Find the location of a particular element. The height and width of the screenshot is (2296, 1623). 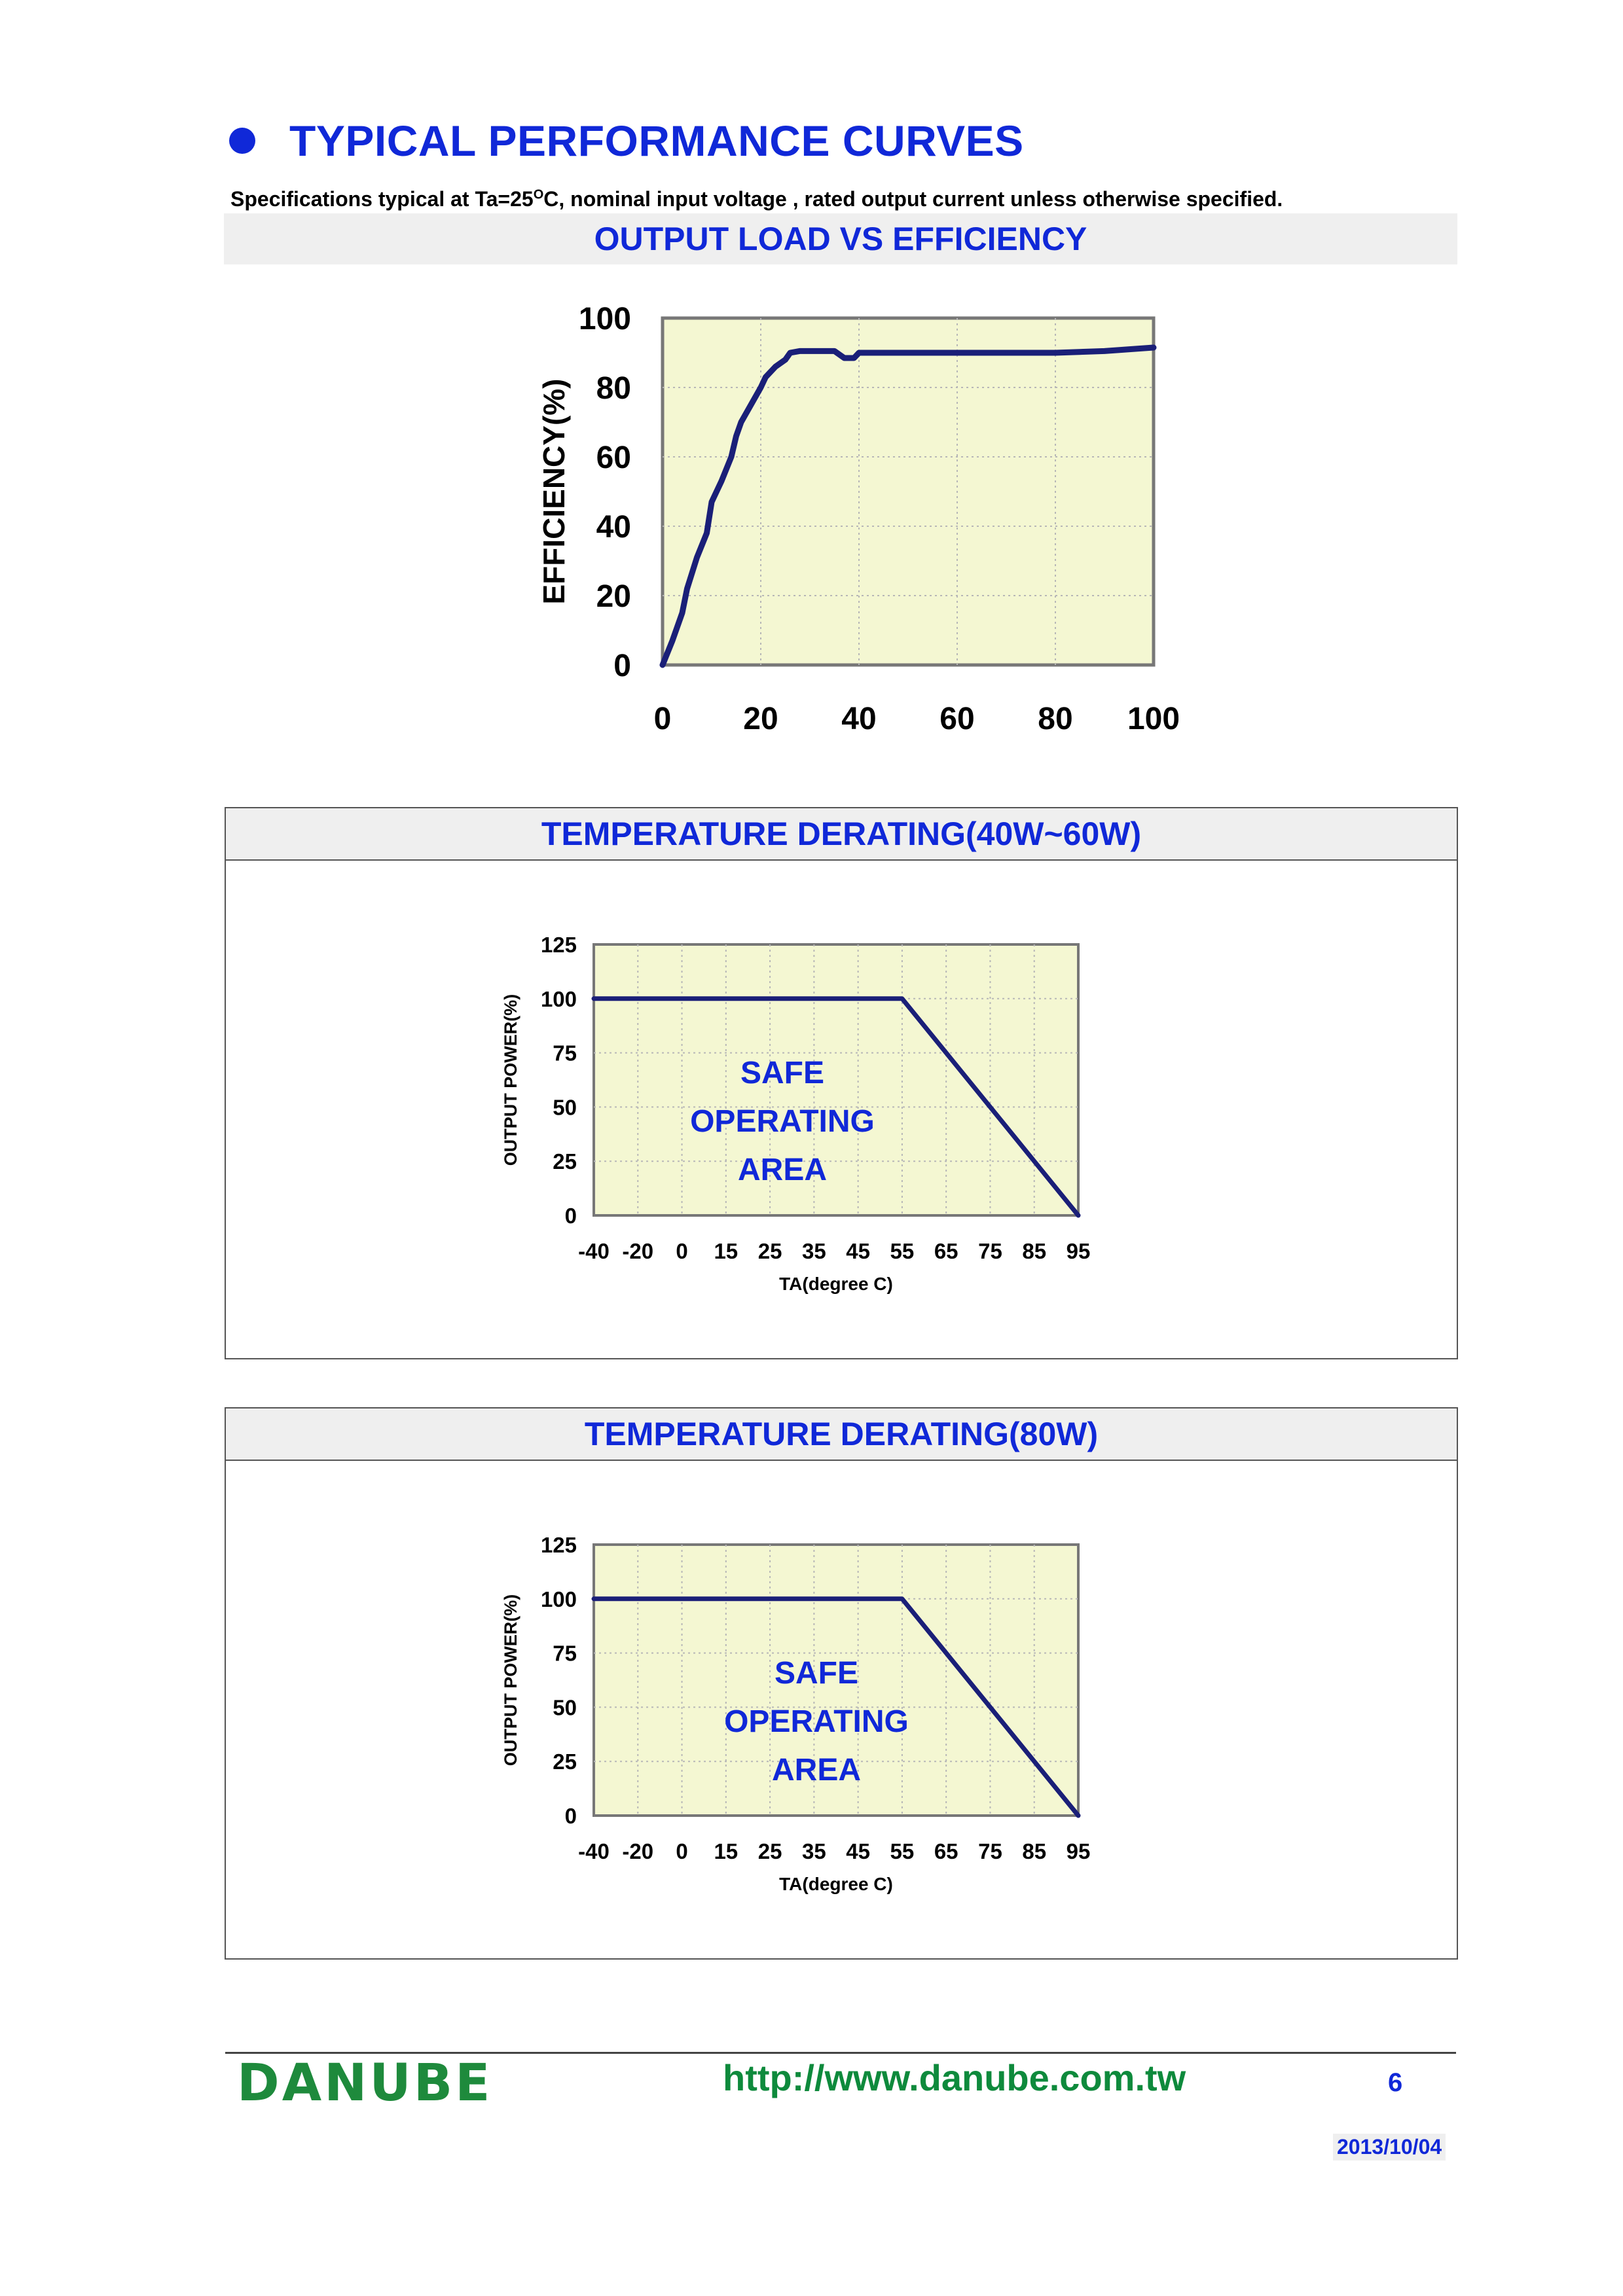

safe-area-annotation: AREA is located at coordinates (782, 1170).